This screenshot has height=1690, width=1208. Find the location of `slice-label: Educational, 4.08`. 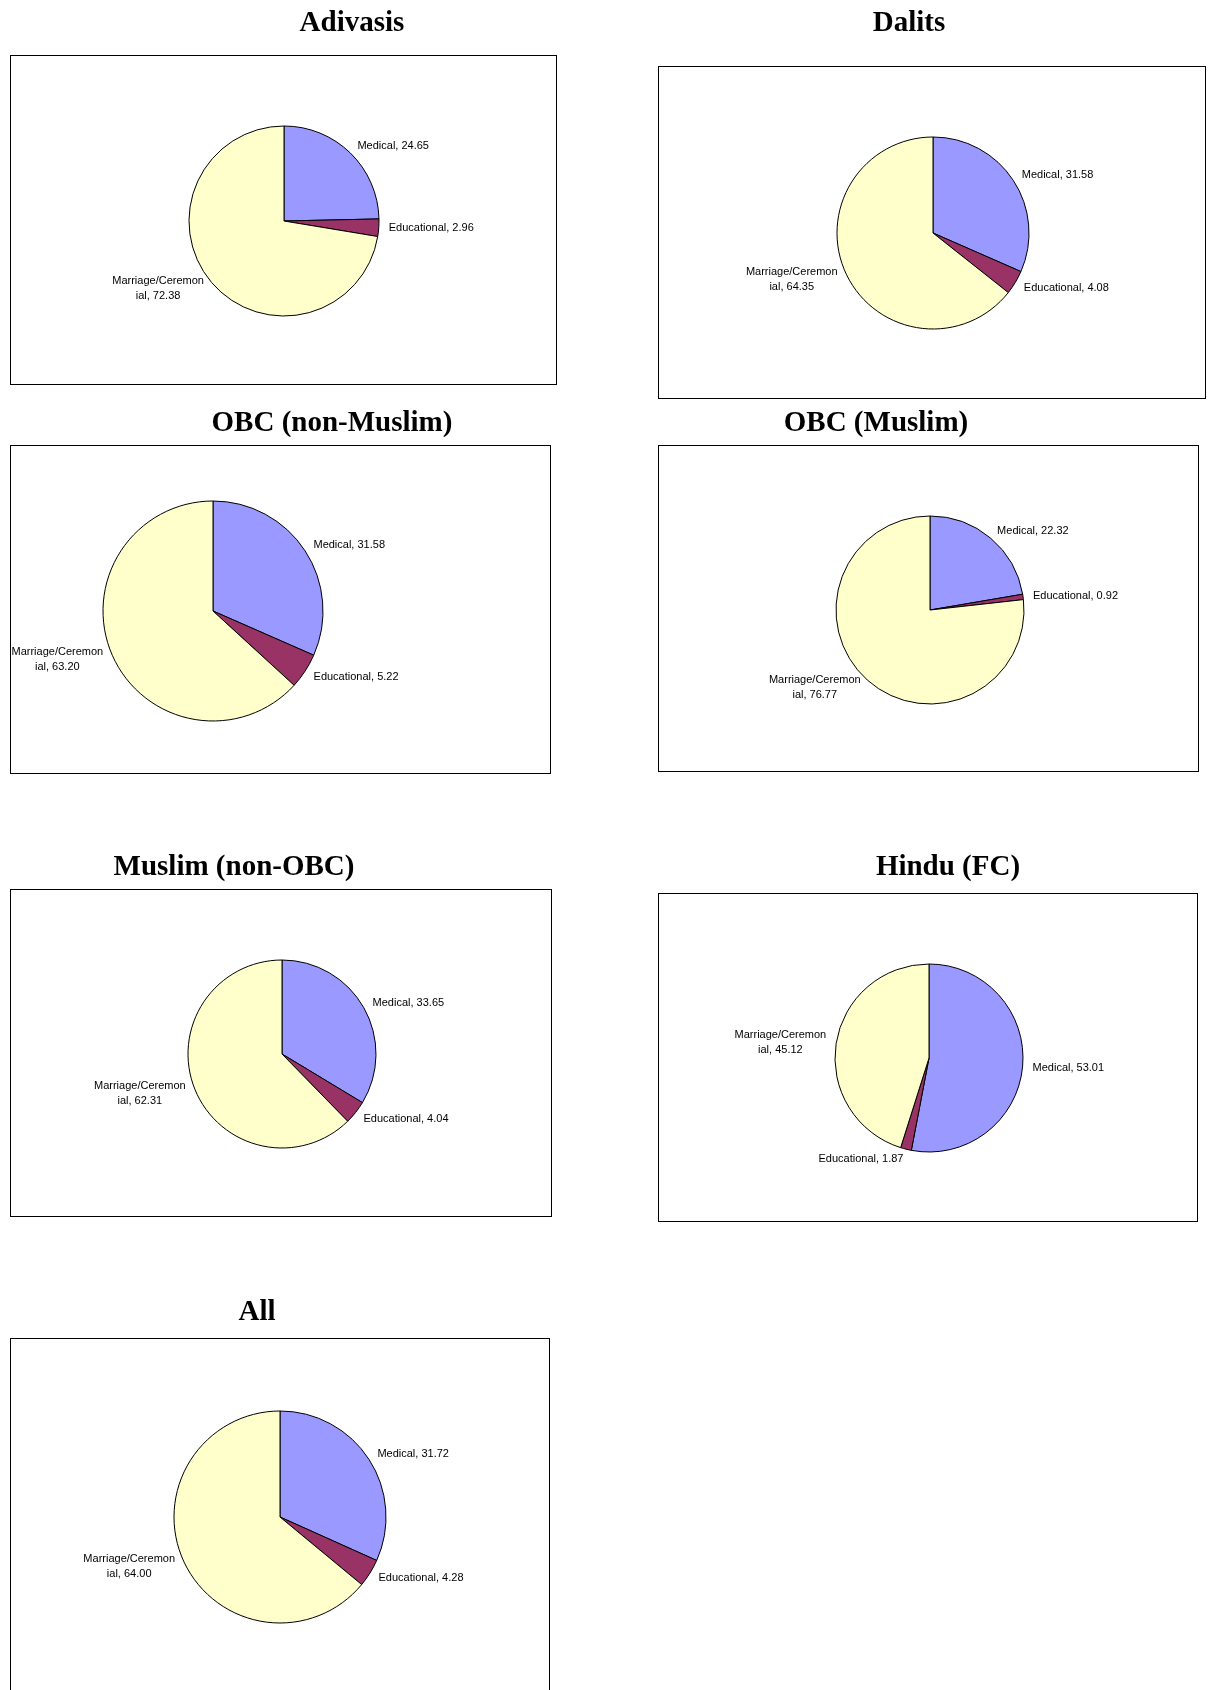

slice-label: Educational, 4.08 is located at coordinates (1066, 286).